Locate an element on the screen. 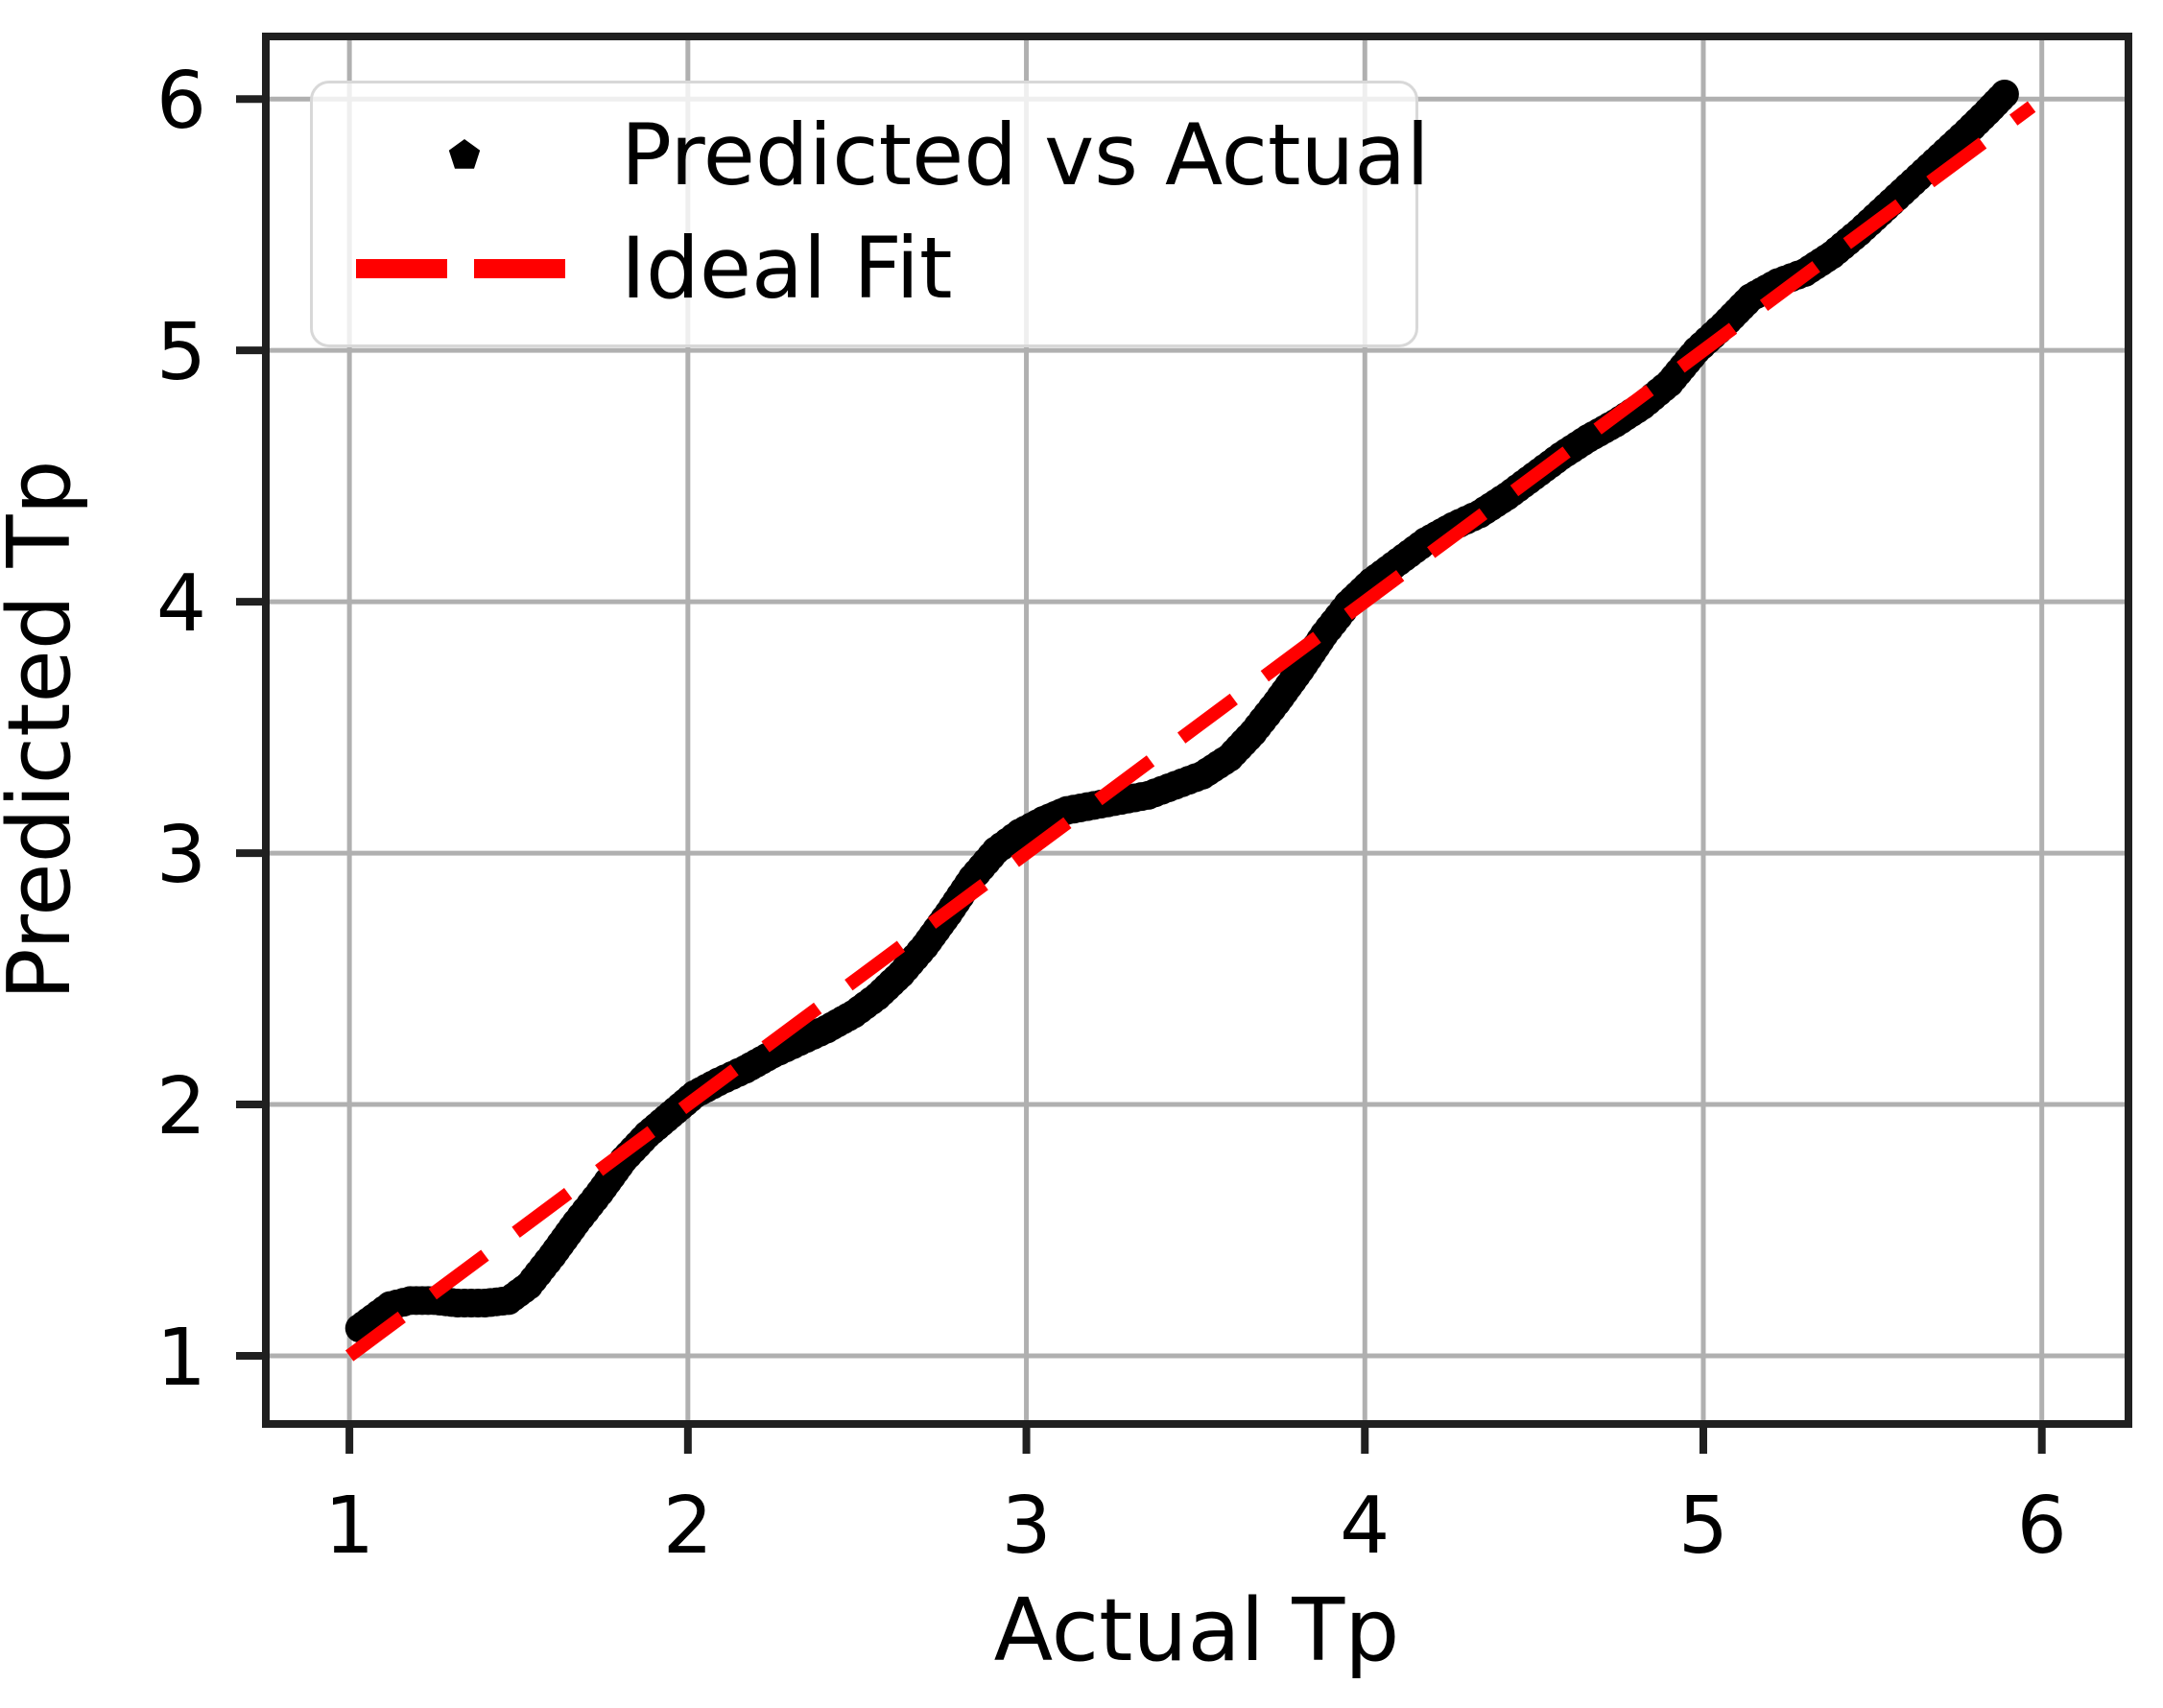 The height and width of the screenshot is (1708, 2163). legend-label-ideal-fit: Ideal Fit is located at coordinates (787, 268).